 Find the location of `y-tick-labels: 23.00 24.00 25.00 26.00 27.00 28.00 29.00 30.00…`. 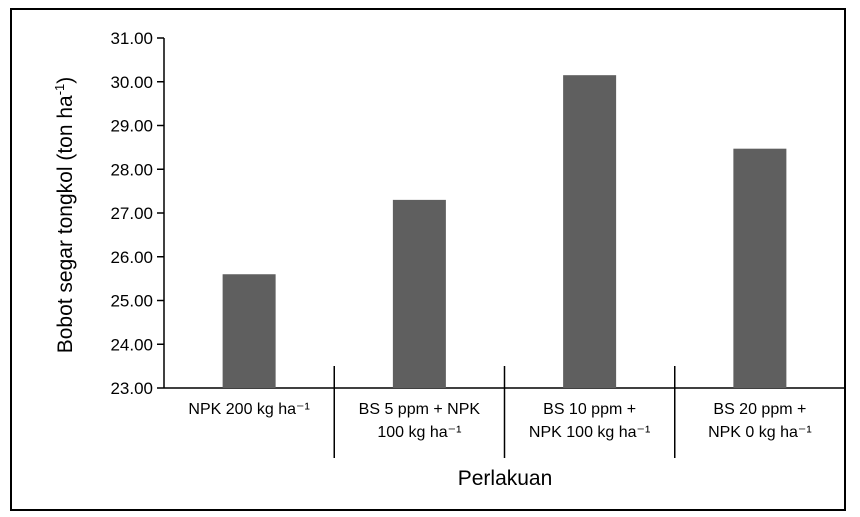

y-tick-labels: 23.00 24.00 25.00 26.00 27.00 28.00 29.00 30.00… is located at coordinates (131, 213).